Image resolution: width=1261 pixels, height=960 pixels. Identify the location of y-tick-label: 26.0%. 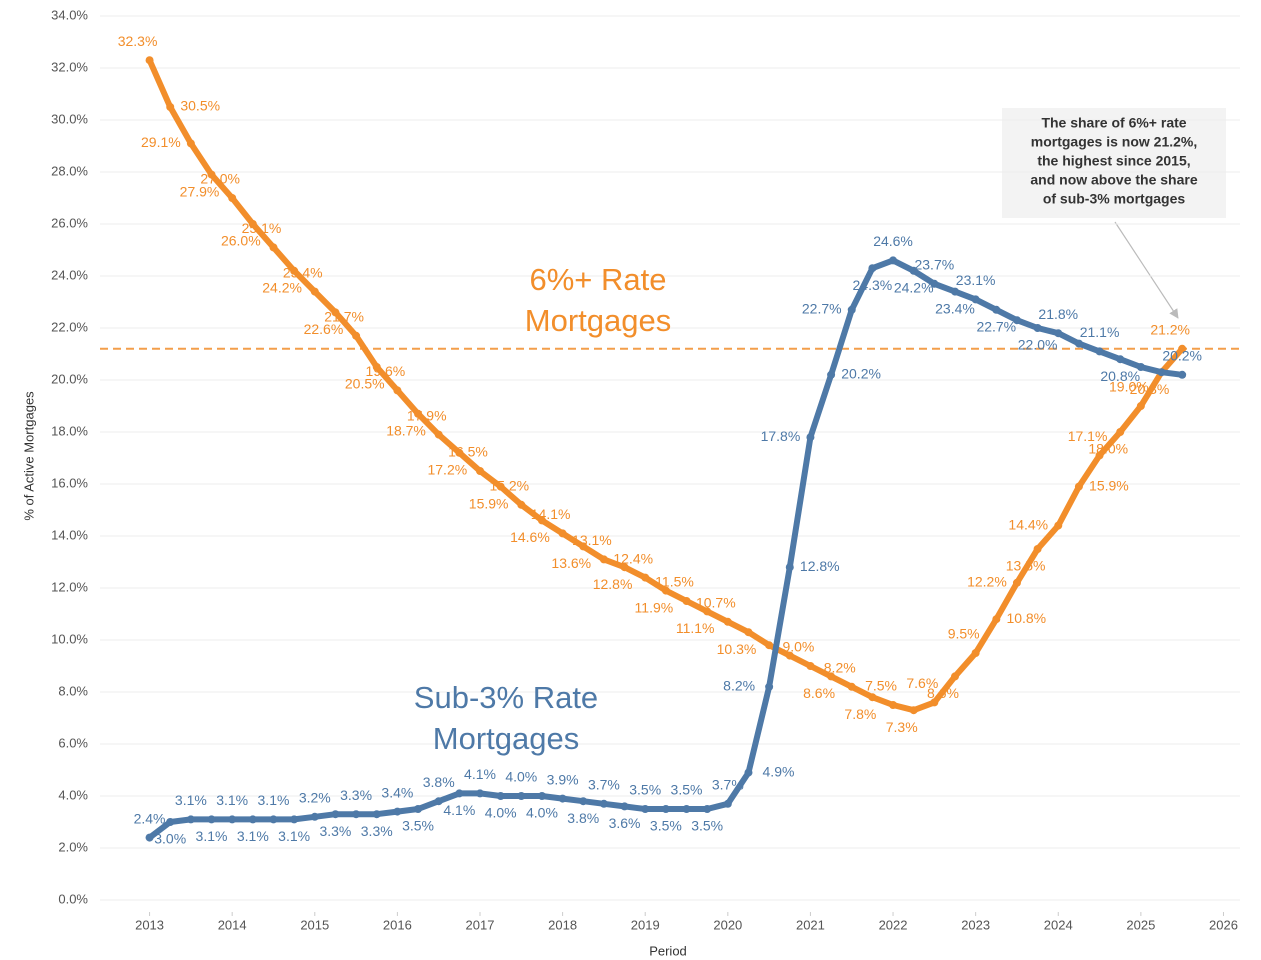
(69, 222).